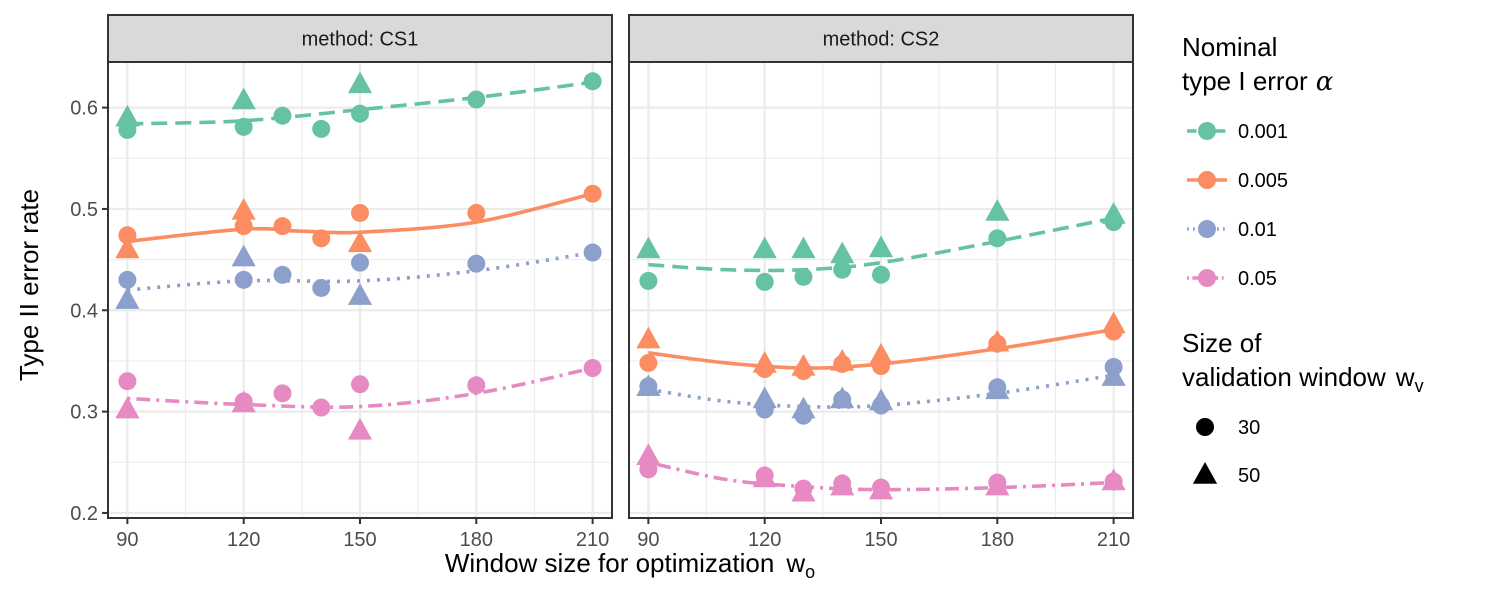 The height and width of the screenshot is (600, 1500). I want to click on legend-item-0.01: 0.01, so click(1232, 230).